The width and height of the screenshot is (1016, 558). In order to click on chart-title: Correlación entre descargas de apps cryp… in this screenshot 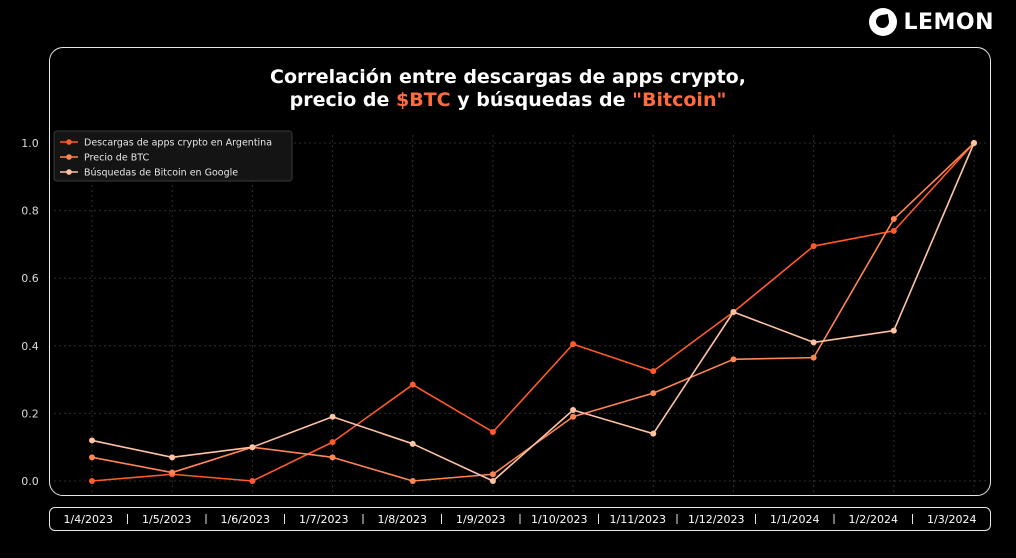, I will do `click(508, 89)`.